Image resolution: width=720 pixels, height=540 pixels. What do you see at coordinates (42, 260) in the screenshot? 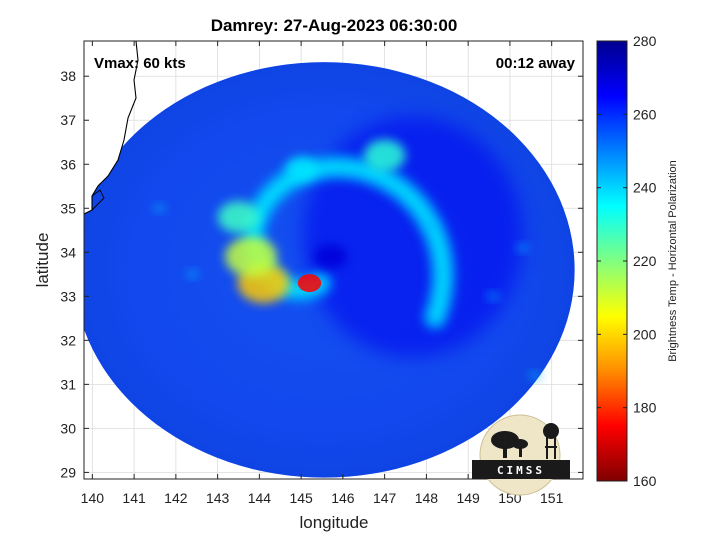
I see `y-axis-label: latitude` at bounding box center [42, 260].